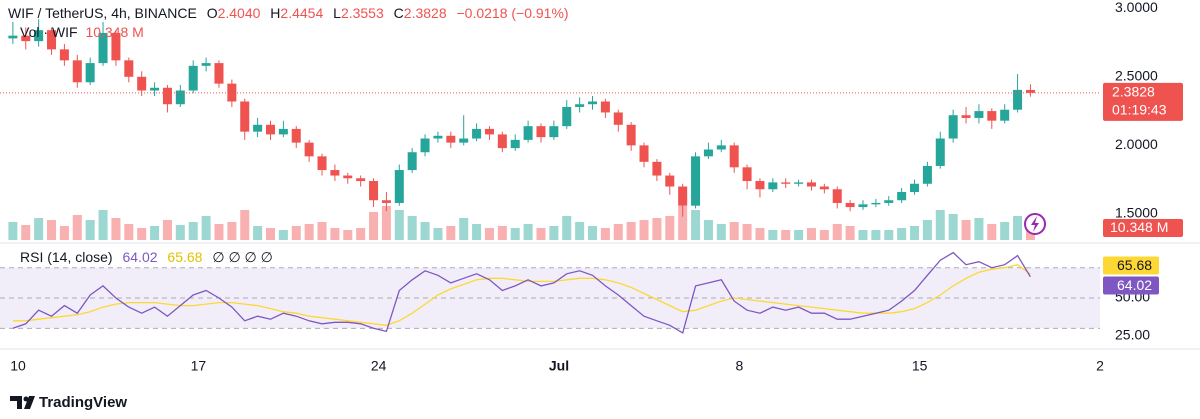 The image size is (1200, 419). I want to click on rsi-value: 64.02, so click(139, 257).